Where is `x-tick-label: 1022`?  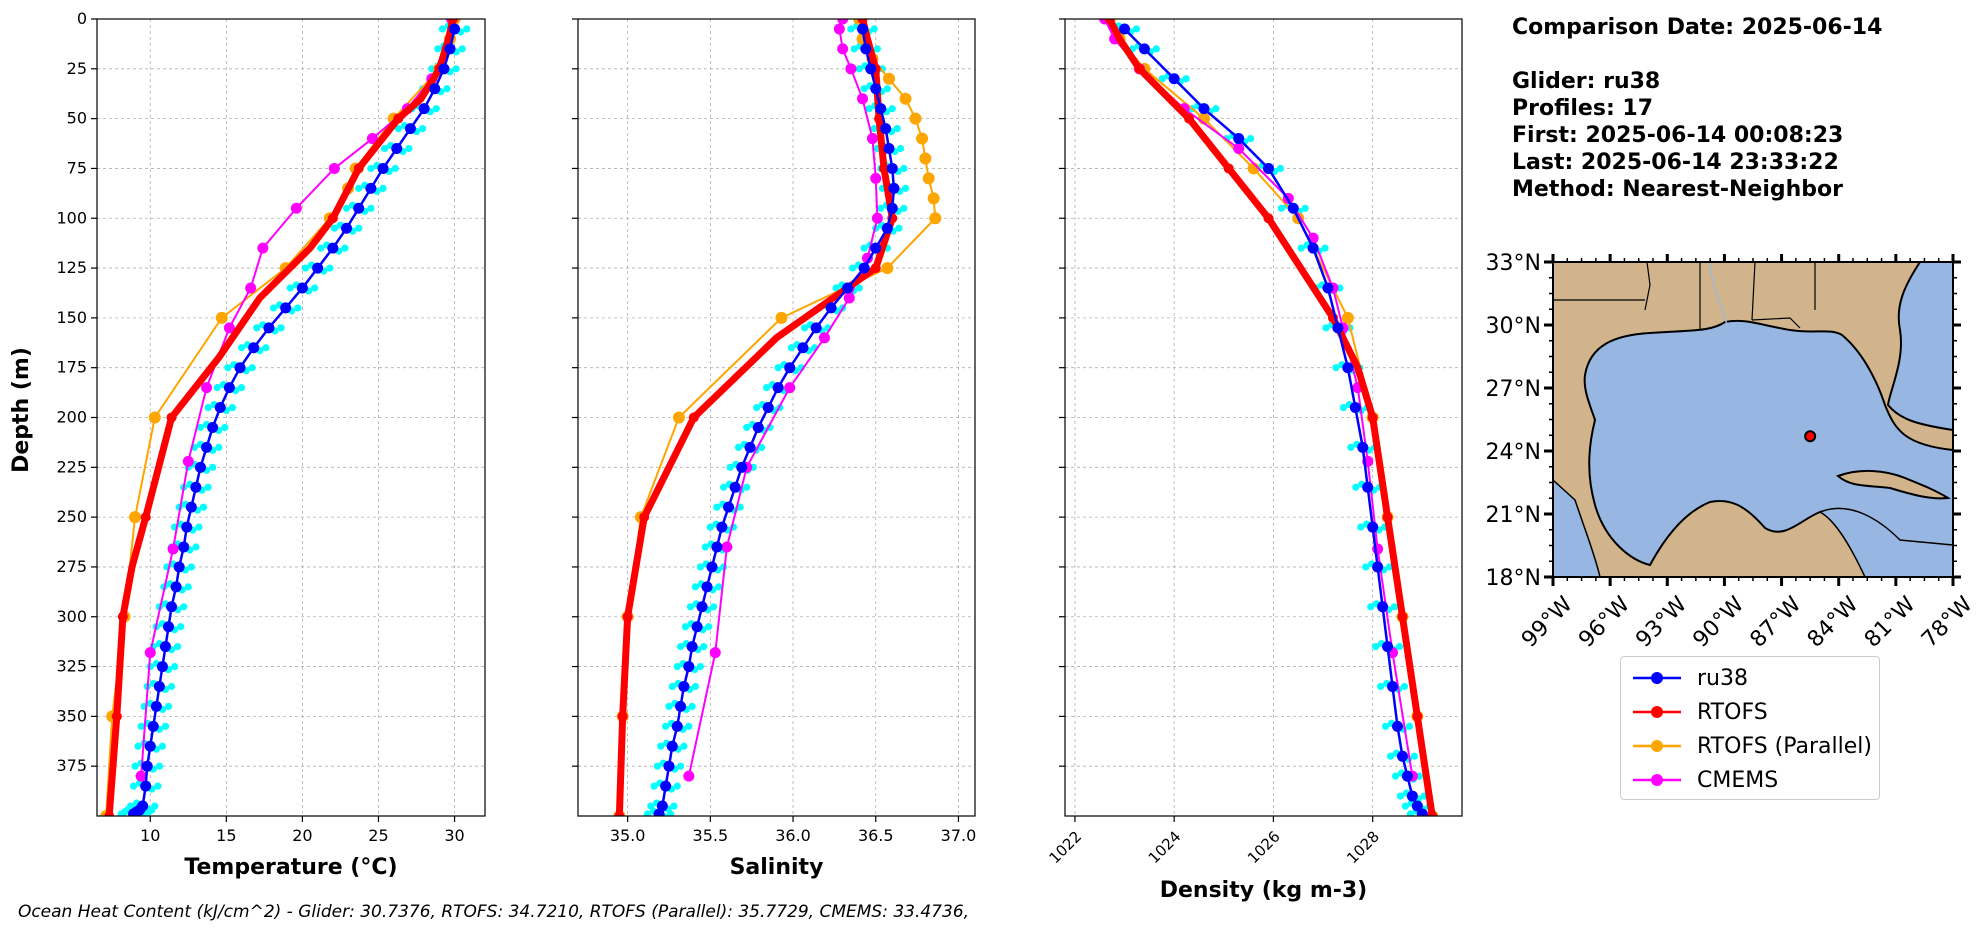
x-tick-label: 1022 is located at coordinates (1065, 848).